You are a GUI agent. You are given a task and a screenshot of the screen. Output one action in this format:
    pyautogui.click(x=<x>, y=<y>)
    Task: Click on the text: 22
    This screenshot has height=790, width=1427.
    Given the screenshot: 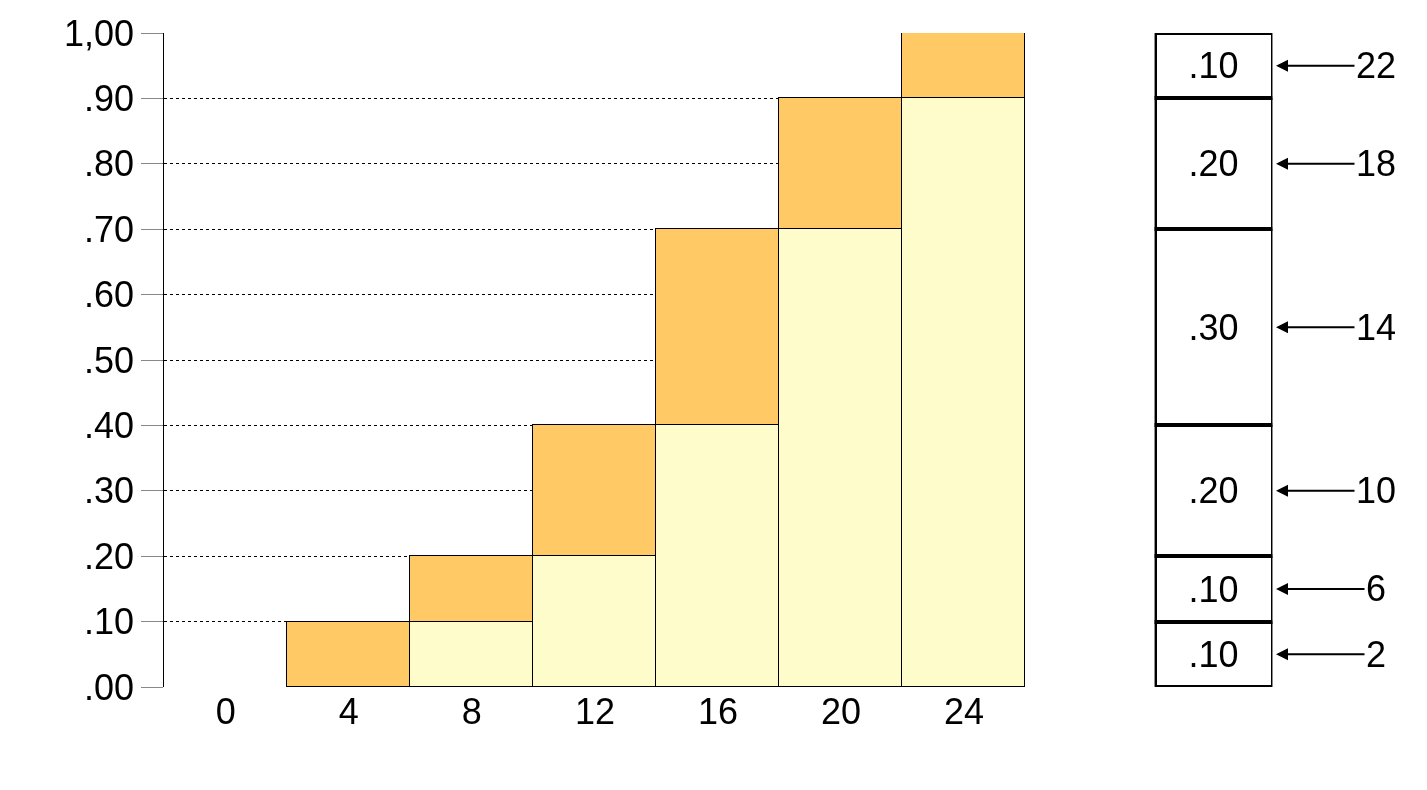 What is the action you would take?
    pyautogui.click(x=1376, y=65)
    